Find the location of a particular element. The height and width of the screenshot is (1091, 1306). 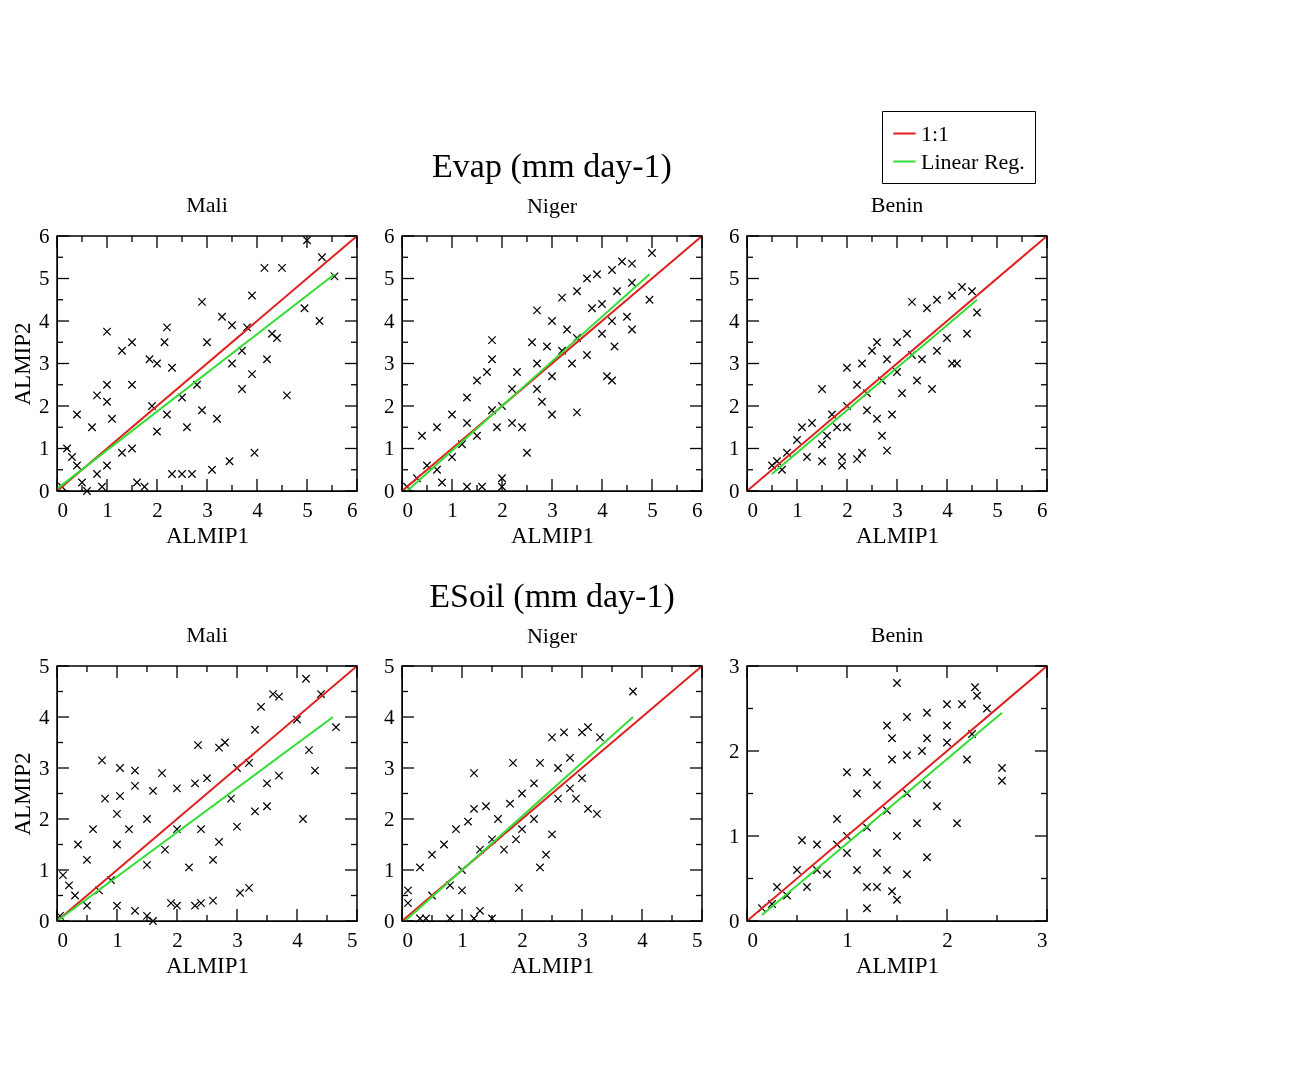

y-axis-title: ALMIP2 is located at coordinates (22, 794).